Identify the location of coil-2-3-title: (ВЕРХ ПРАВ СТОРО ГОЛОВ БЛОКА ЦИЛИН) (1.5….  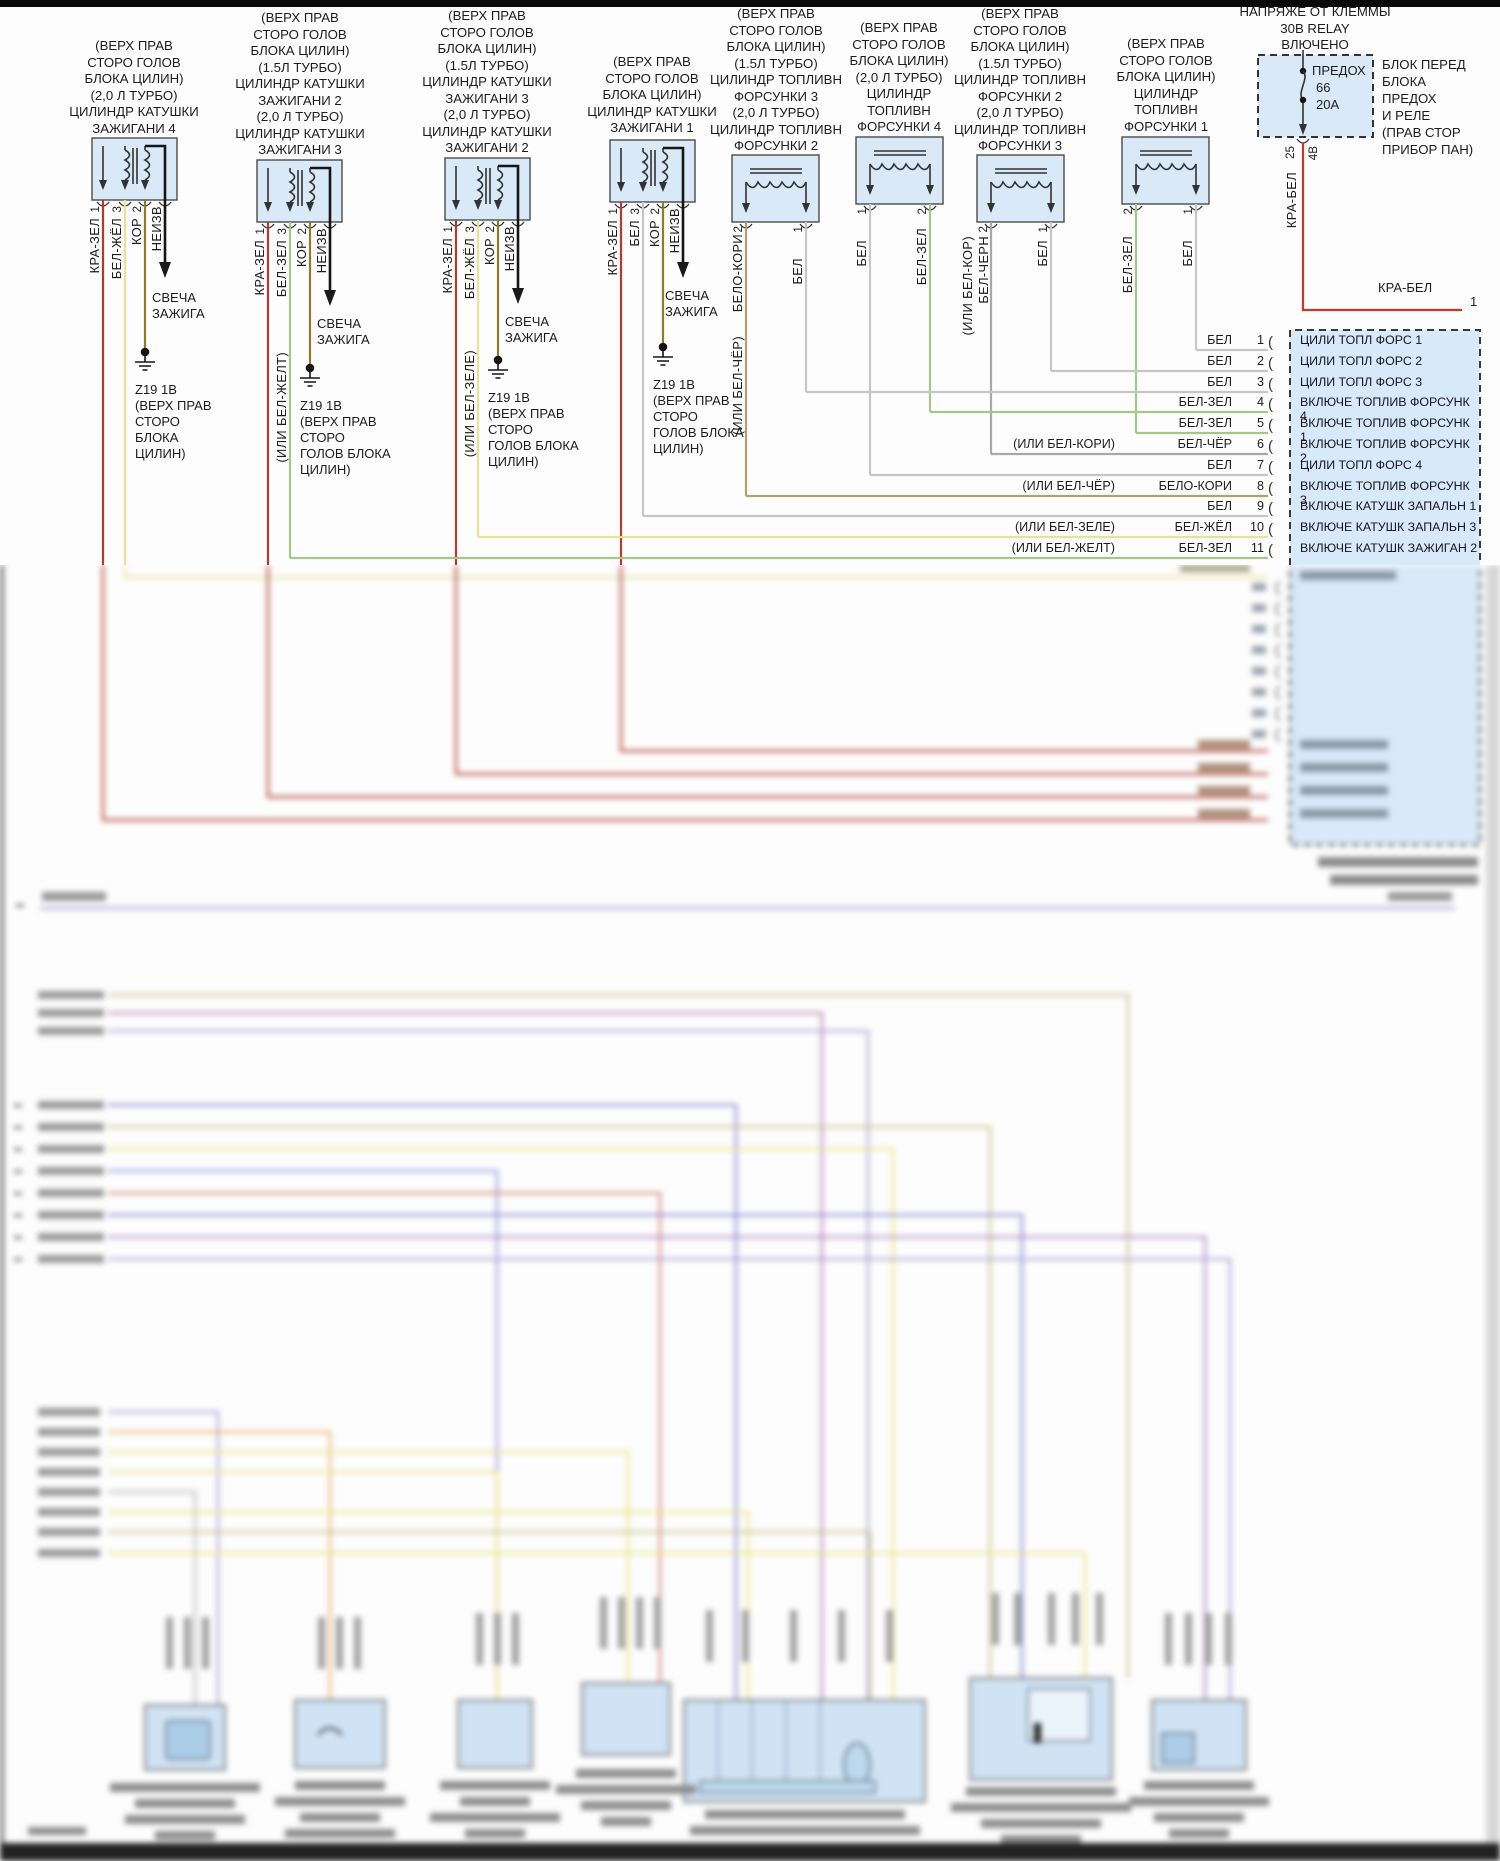
(487, 81).